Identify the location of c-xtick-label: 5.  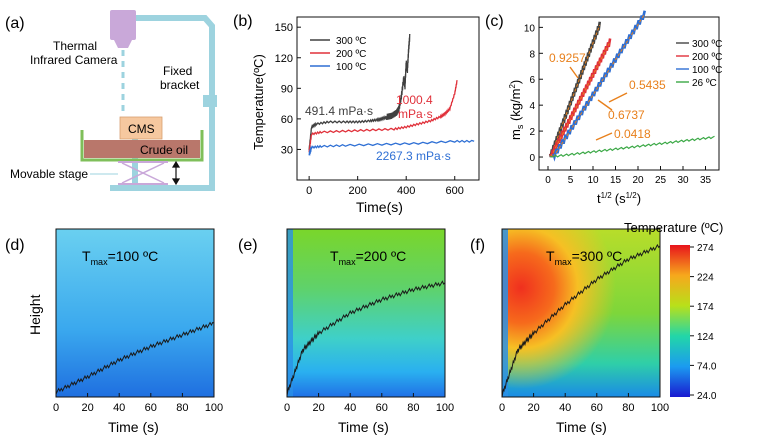
(571, 180).